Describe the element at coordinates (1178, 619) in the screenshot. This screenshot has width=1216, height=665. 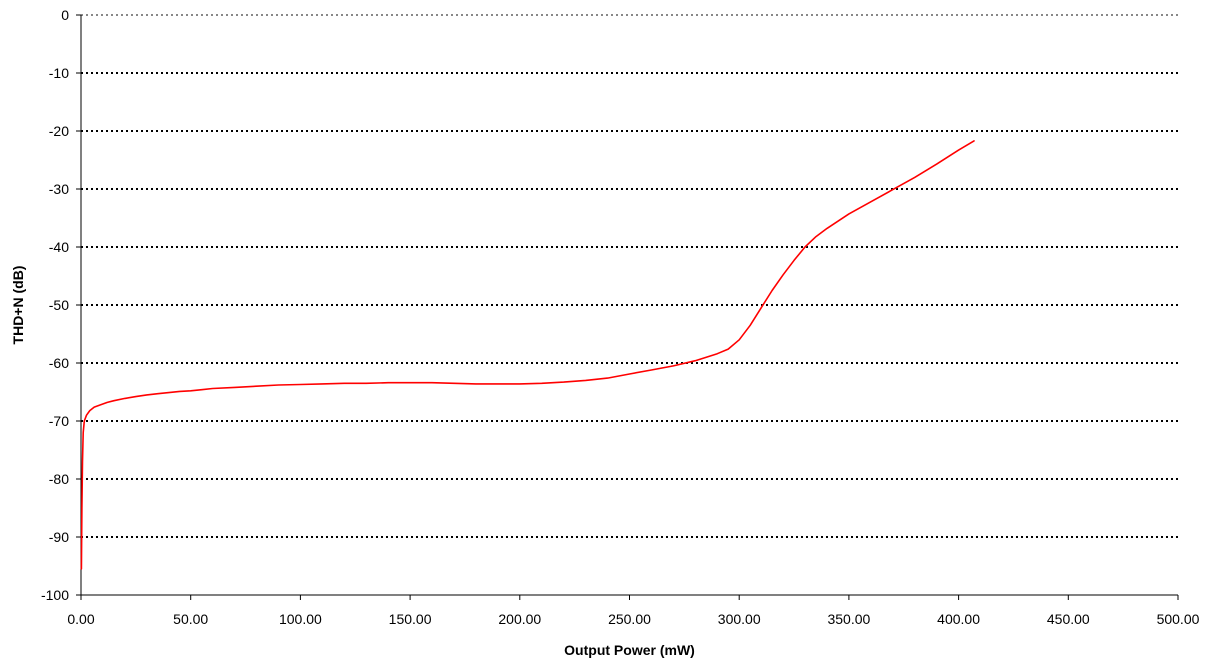
I see `x-tick-label: 500.00` at that location.